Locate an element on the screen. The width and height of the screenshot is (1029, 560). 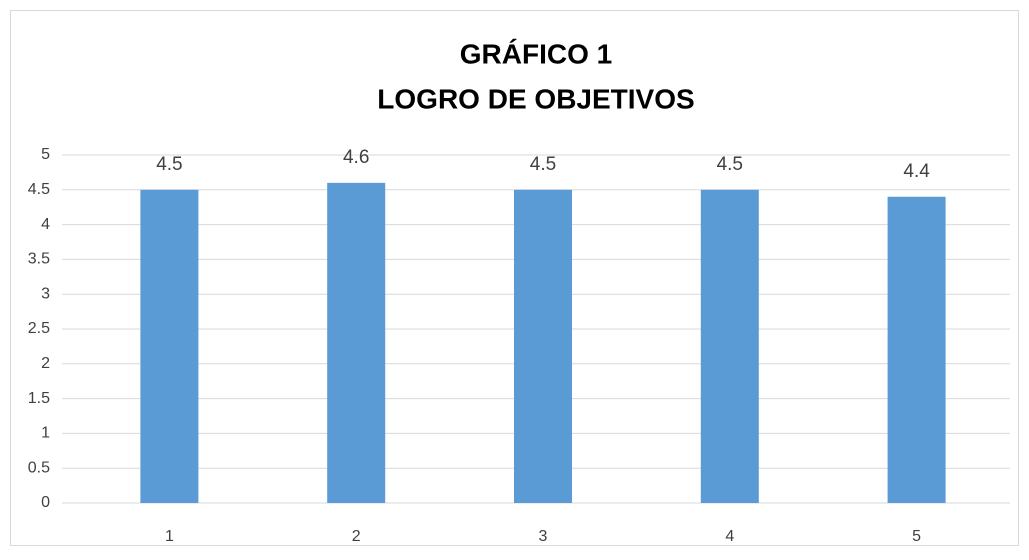
y-tick-label: 0 is located at coordinates (45, 502).